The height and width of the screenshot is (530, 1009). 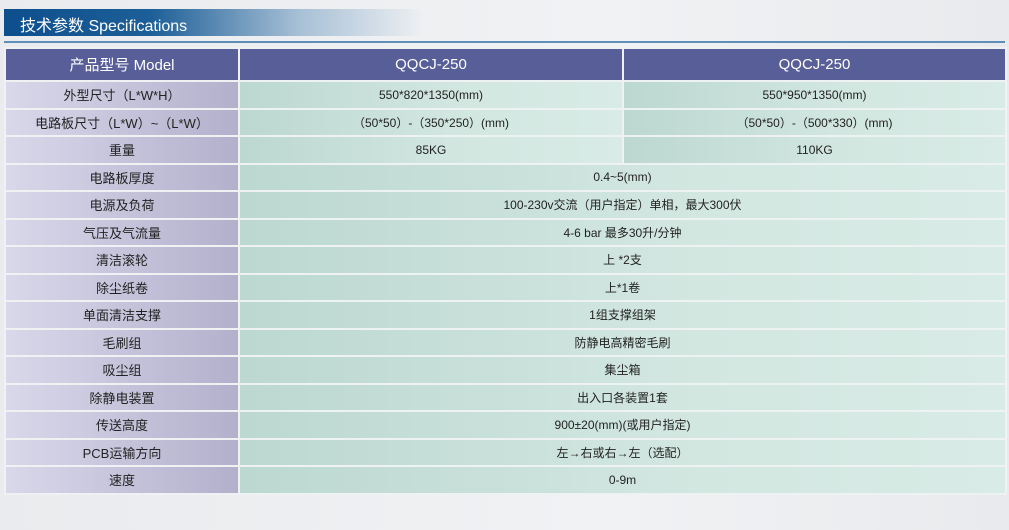 I want to click on row-label: 气压及气流量, so click(x=122, y=232).